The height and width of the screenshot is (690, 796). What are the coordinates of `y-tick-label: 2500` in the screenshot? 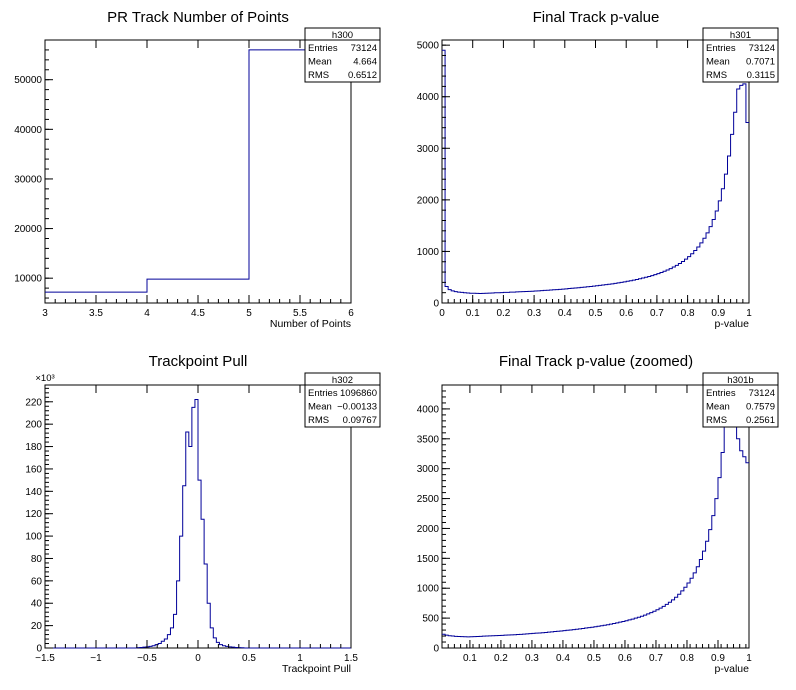 It's located at (428, 499).